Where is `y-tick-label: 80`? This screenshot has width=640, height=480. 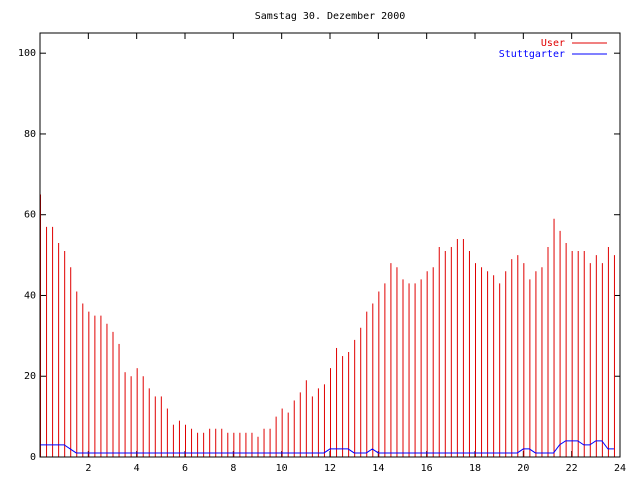
y-tick-label: 80 is located at coordinates (30, 134).